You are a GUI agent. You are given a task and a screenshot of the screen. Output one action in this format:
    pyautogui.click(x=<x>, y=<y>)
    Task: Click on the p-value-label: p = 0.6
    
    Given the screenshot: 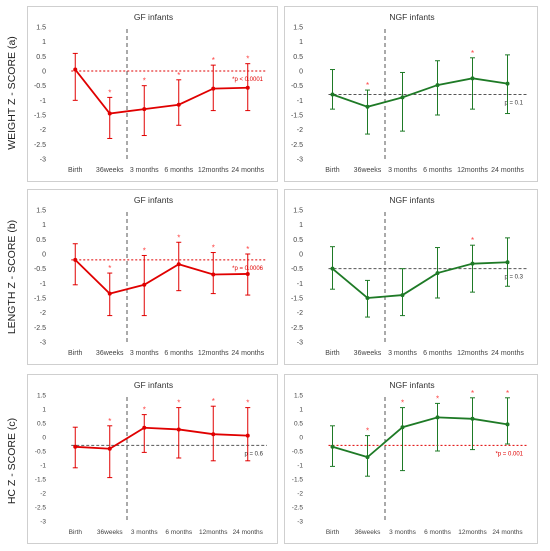 What is the action you would take?
    pyautogui.click(x=253, y=454)
    